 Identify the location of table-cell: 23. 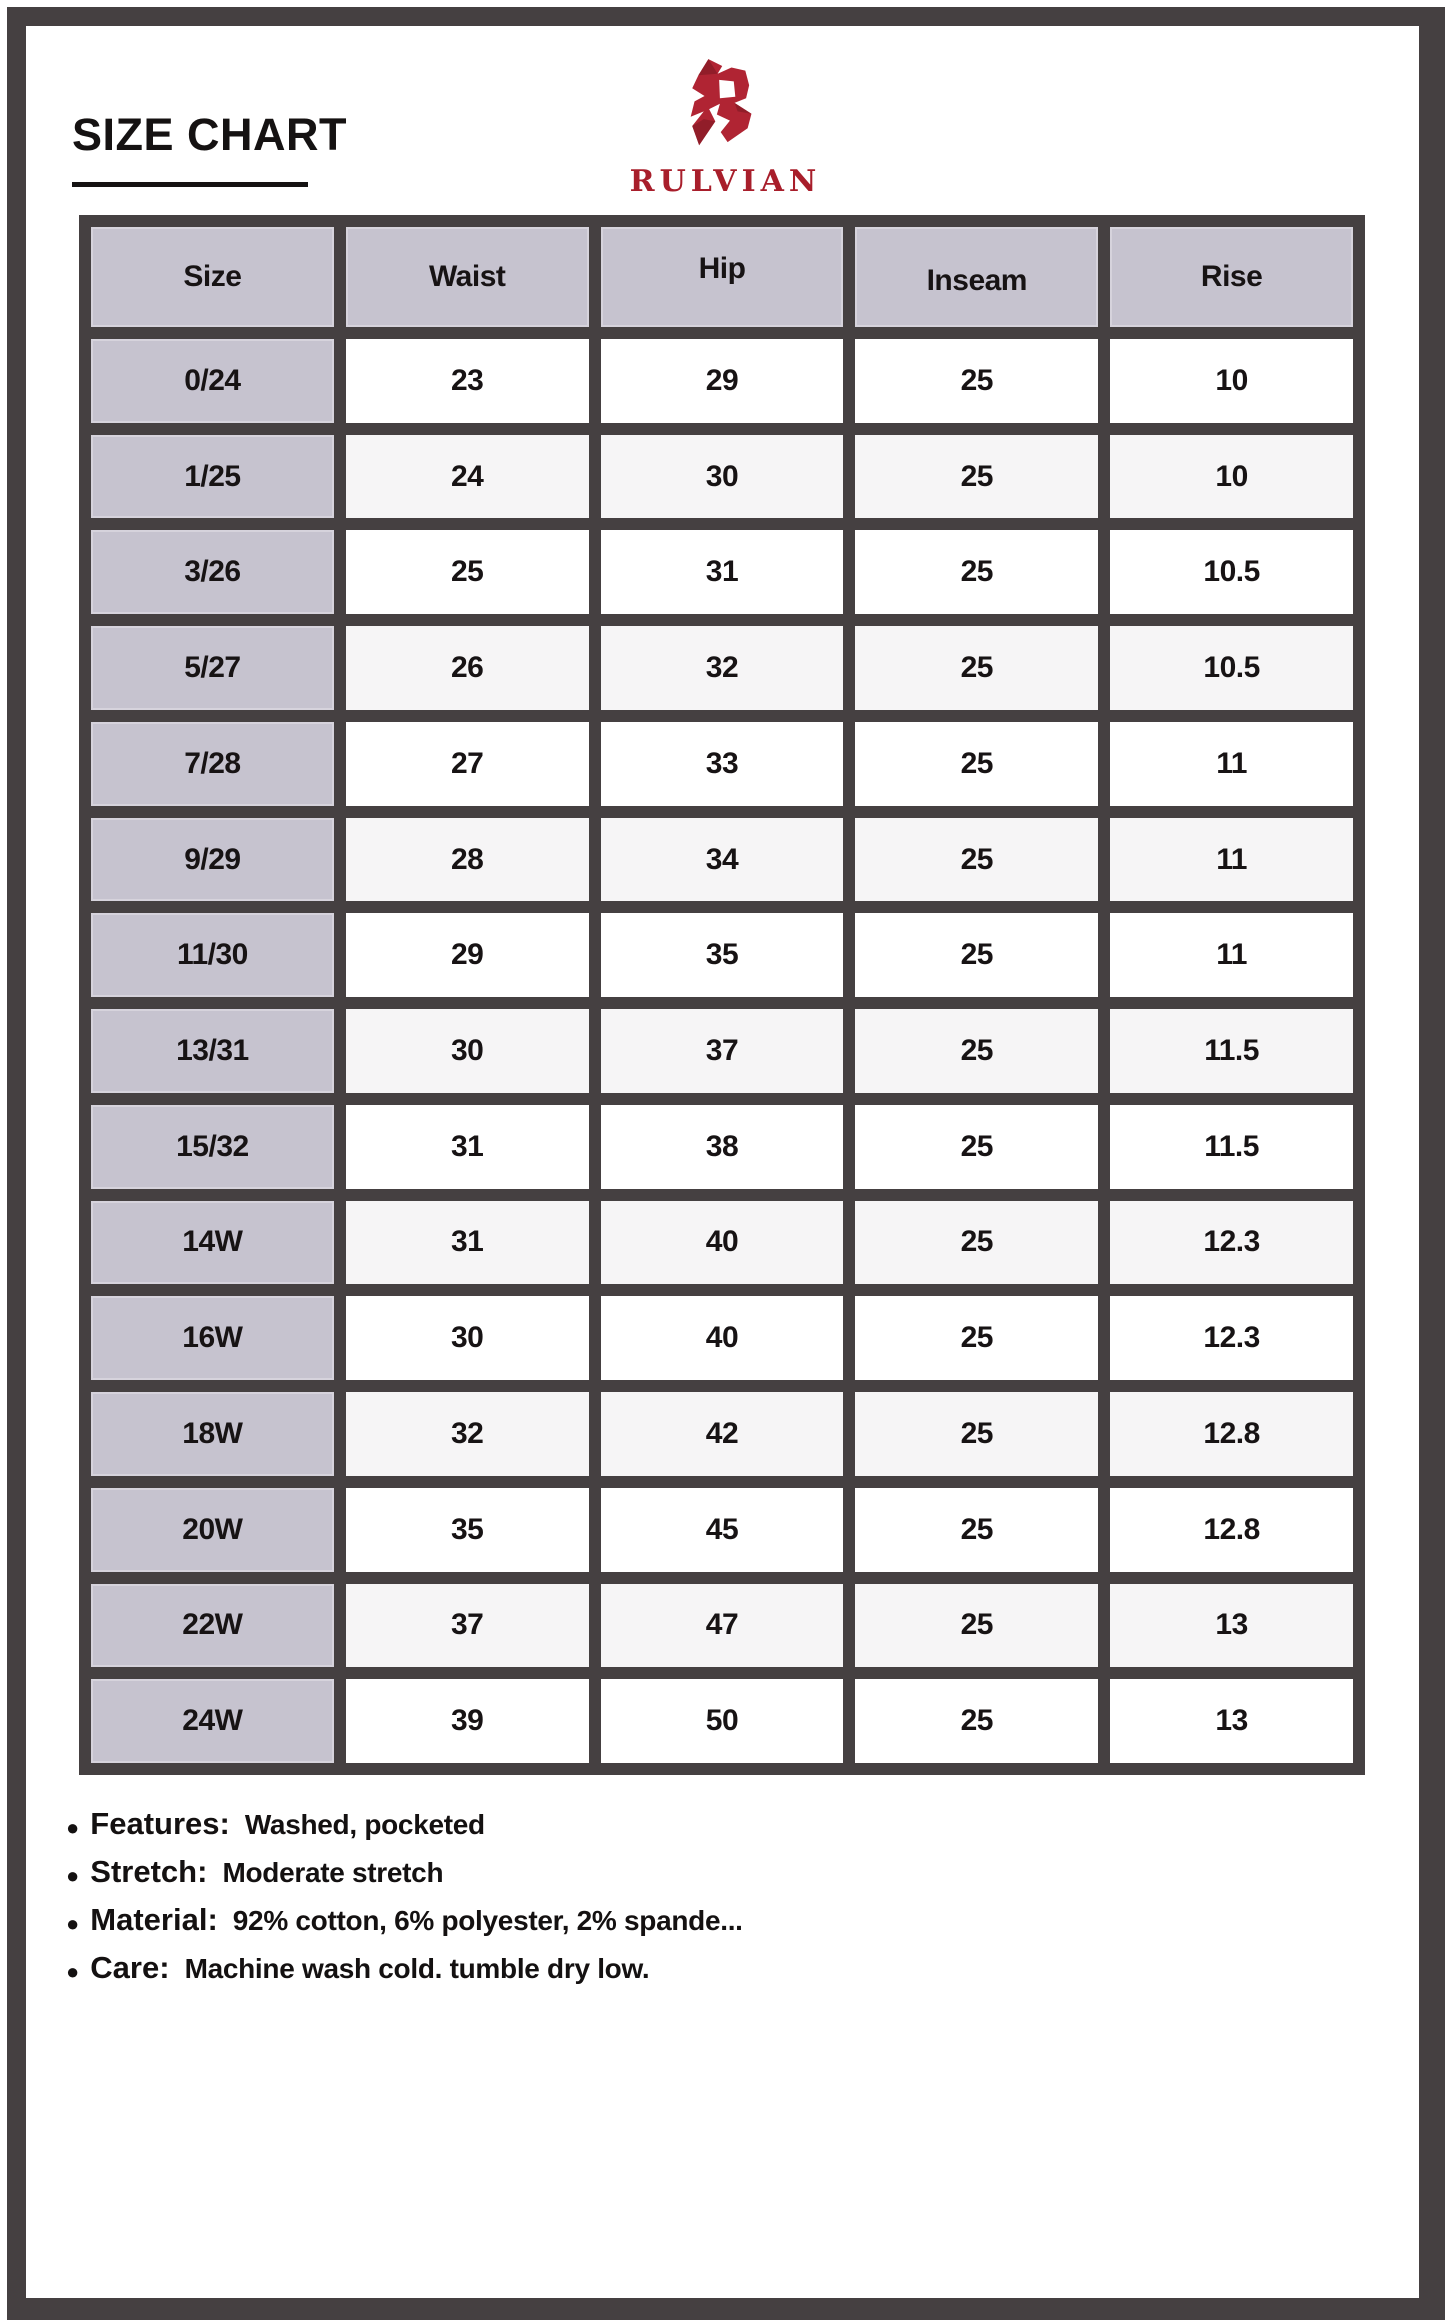
(467, 381).